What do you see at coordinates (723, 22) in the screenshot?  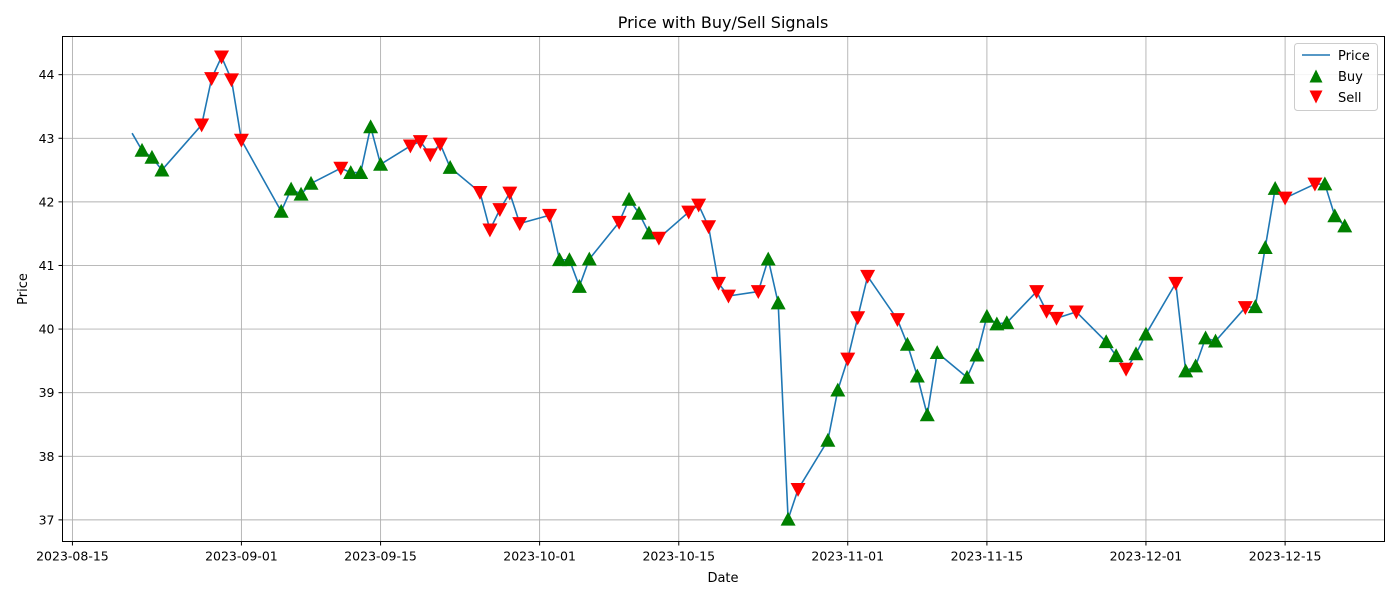 I see `chart-title: Price with Buy/Sell Signals` at bounding box center [723, 22].